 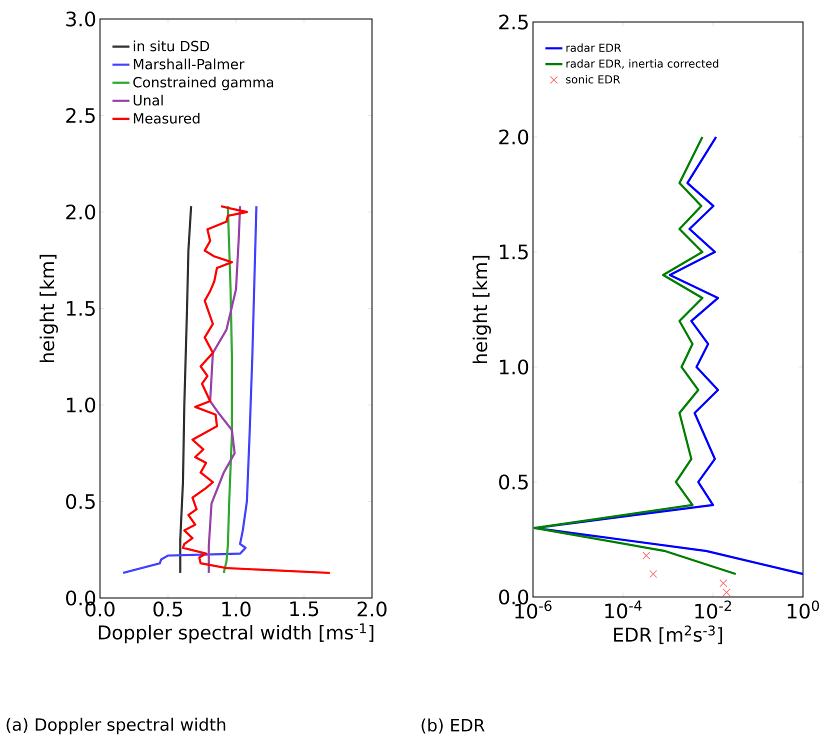 I want to click on x-axis-title: Doppler spectral width [ms$^{-1}$], so click(x=236, y=633).